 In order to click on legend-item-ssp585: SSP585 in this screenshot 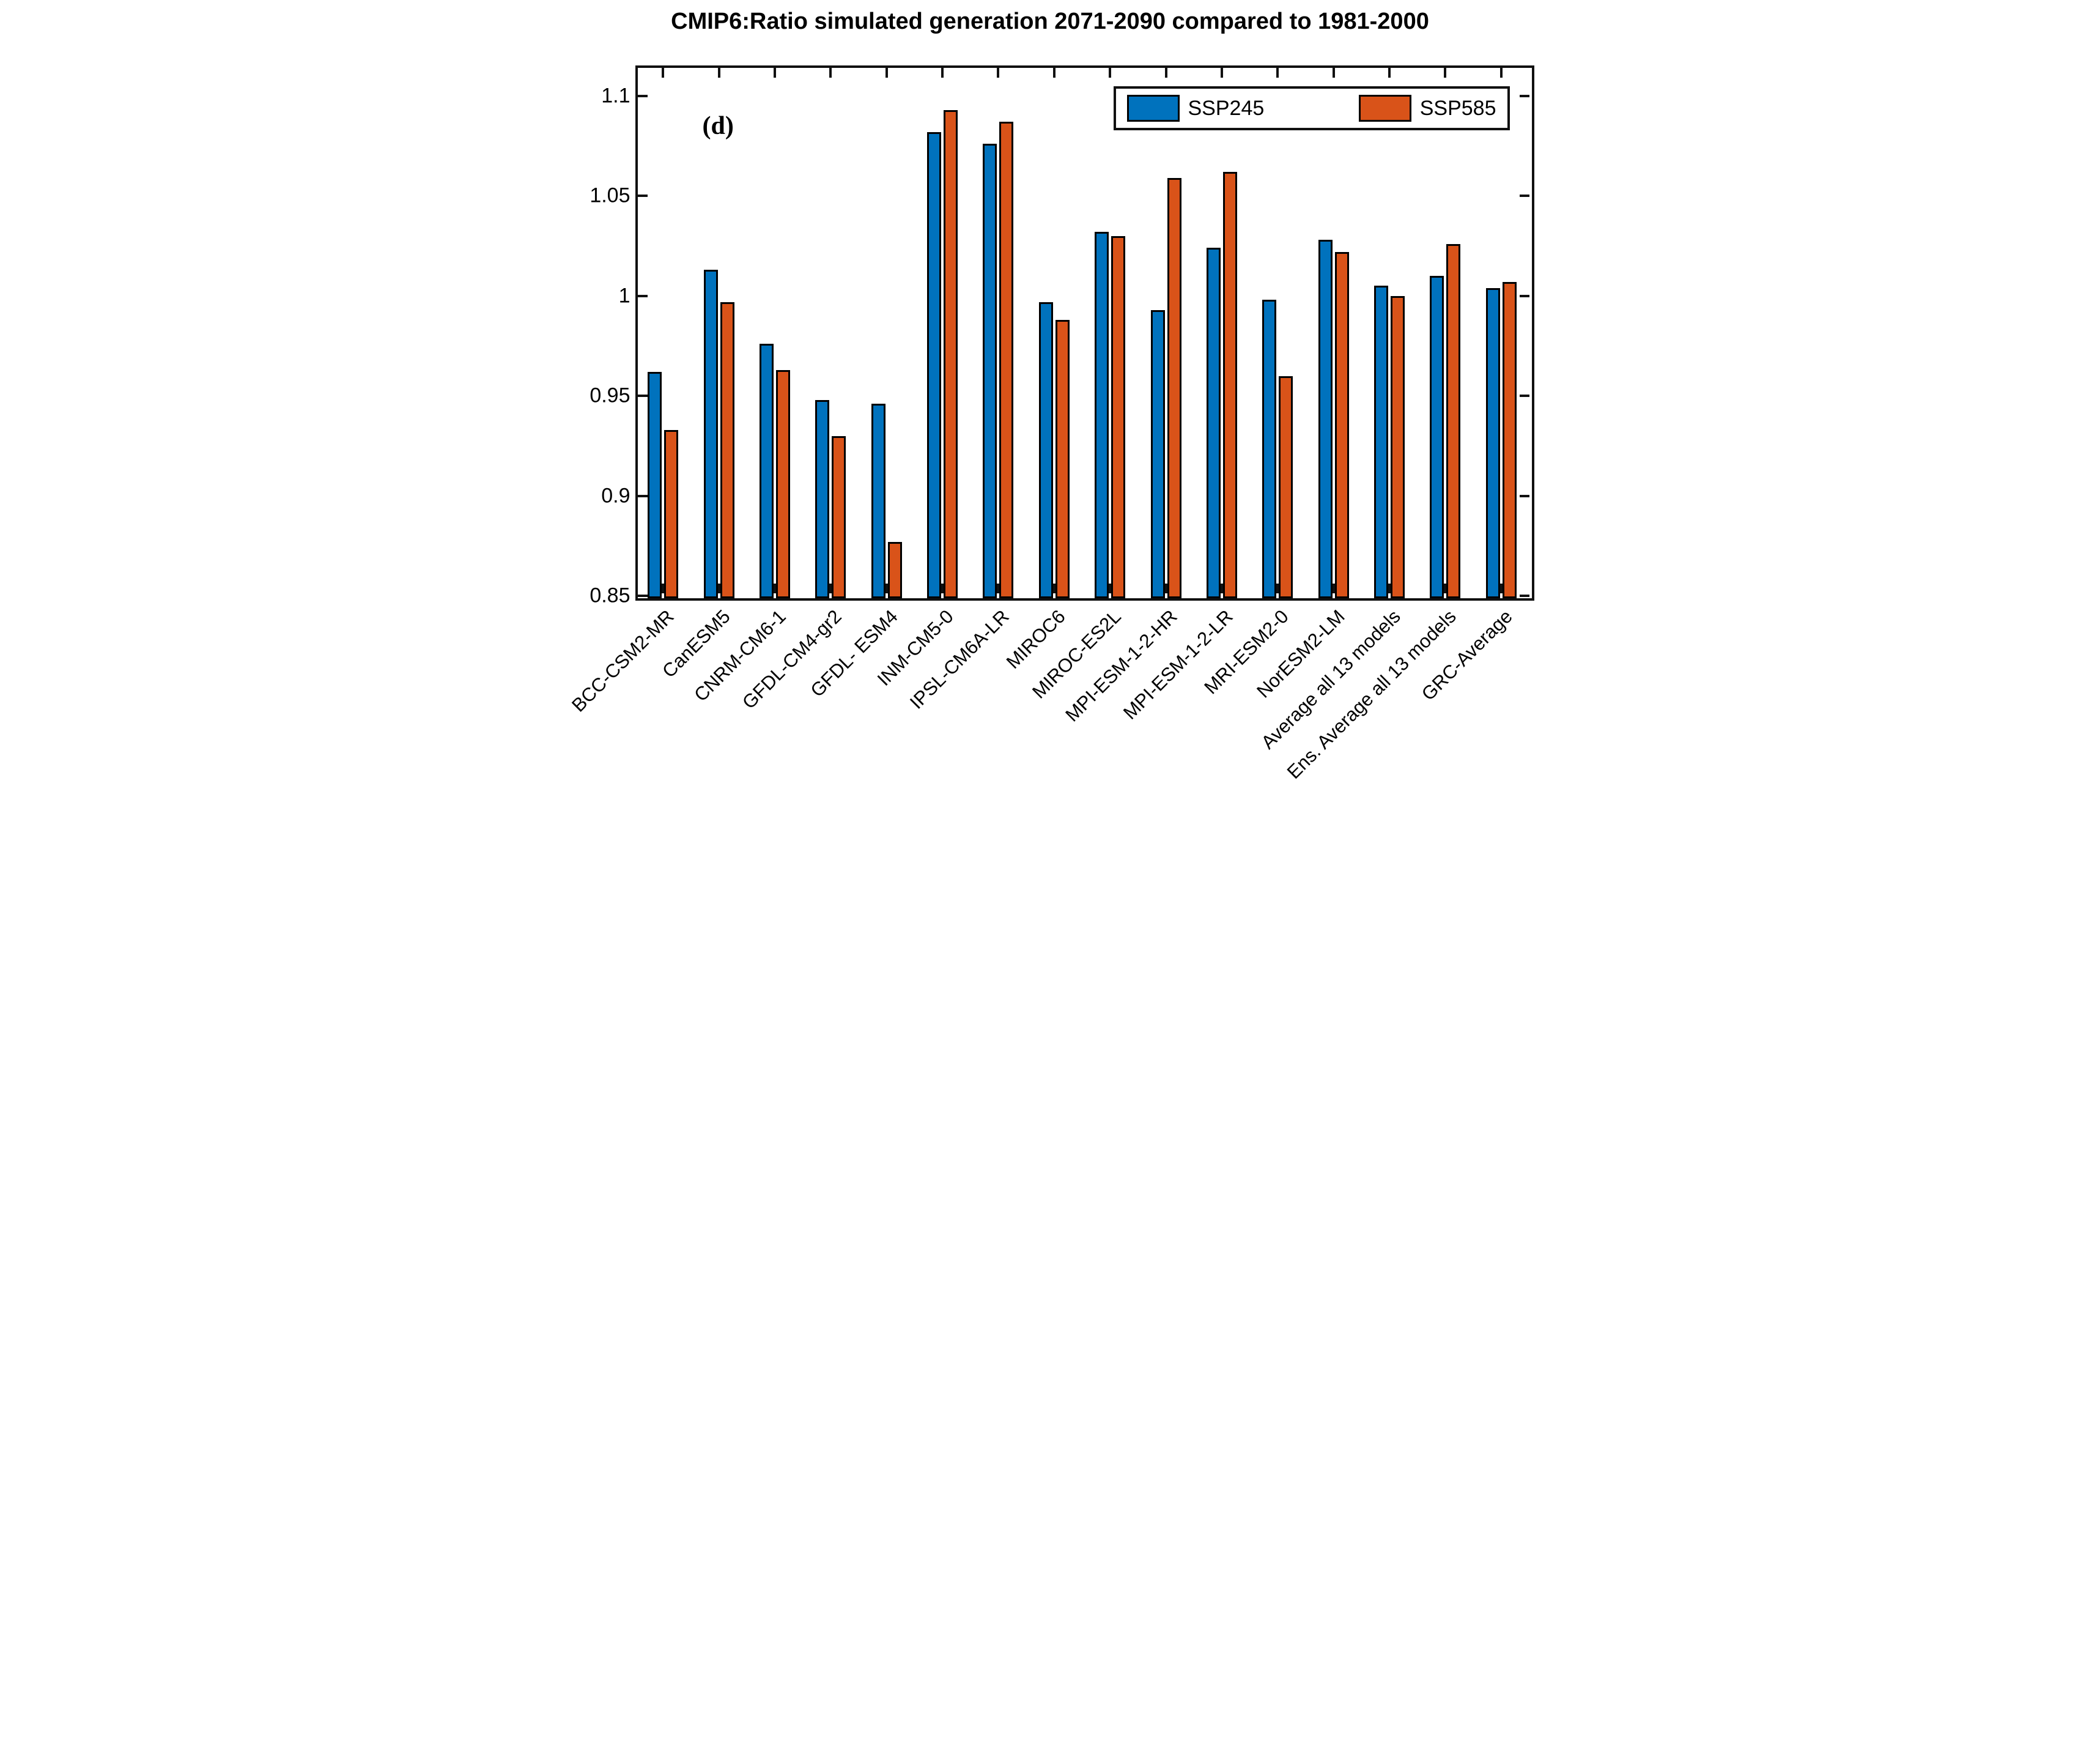, I will do `click(1427, 108)`.